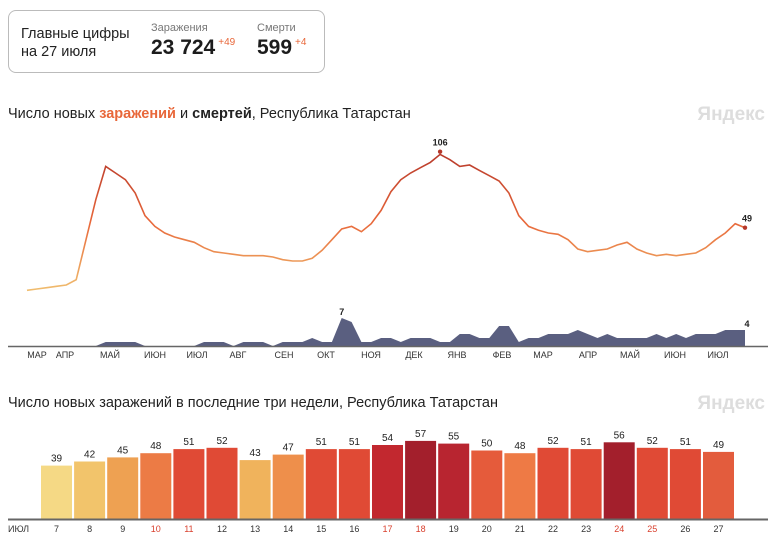 The width and height of the screenshot is (779, 542). I want to click on summary-heading-line2: на 27 июля, so click(59, 52).